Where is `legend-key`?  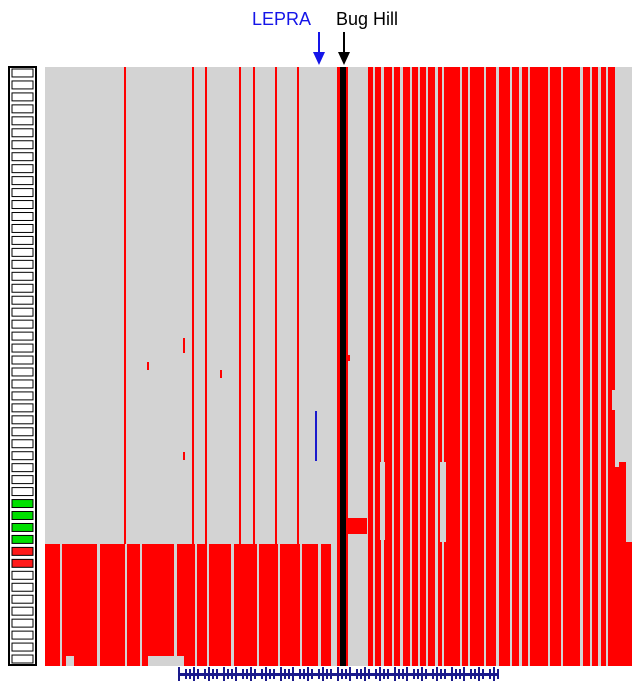 legend-key is located at coordinates (22, 366).